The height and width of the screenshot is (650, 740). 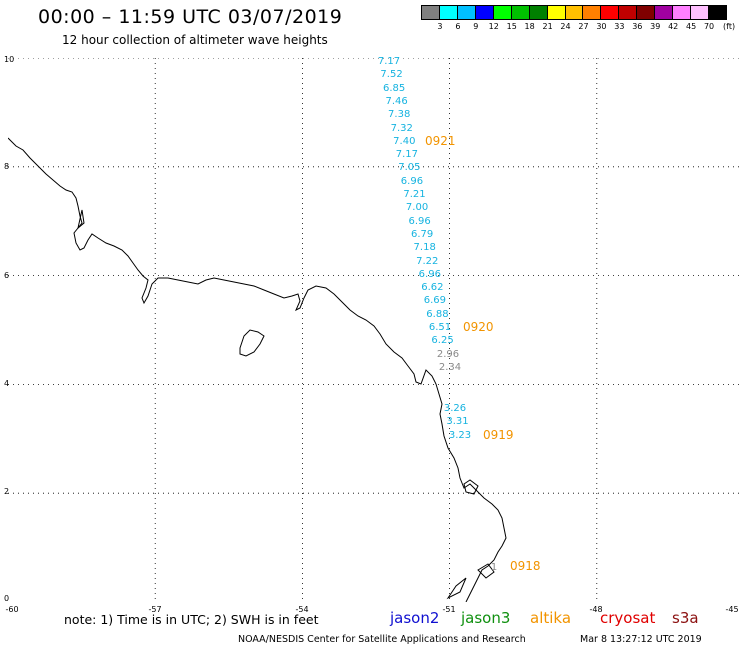 I want to click on wave-height-label: 3.23, so click(x=460, y=435).